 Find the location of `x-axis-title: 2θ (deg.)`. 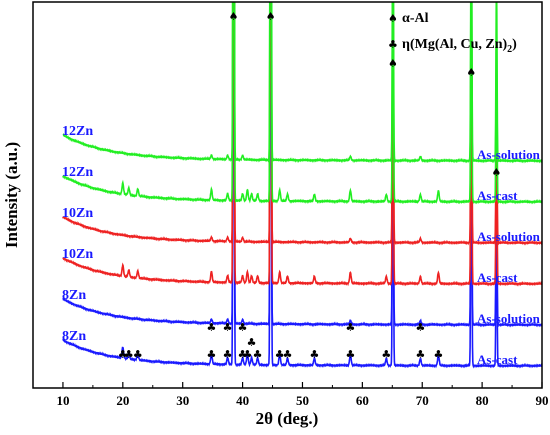

x-axis-title: 2θ (deg.) is located at coordinates (287, 418).